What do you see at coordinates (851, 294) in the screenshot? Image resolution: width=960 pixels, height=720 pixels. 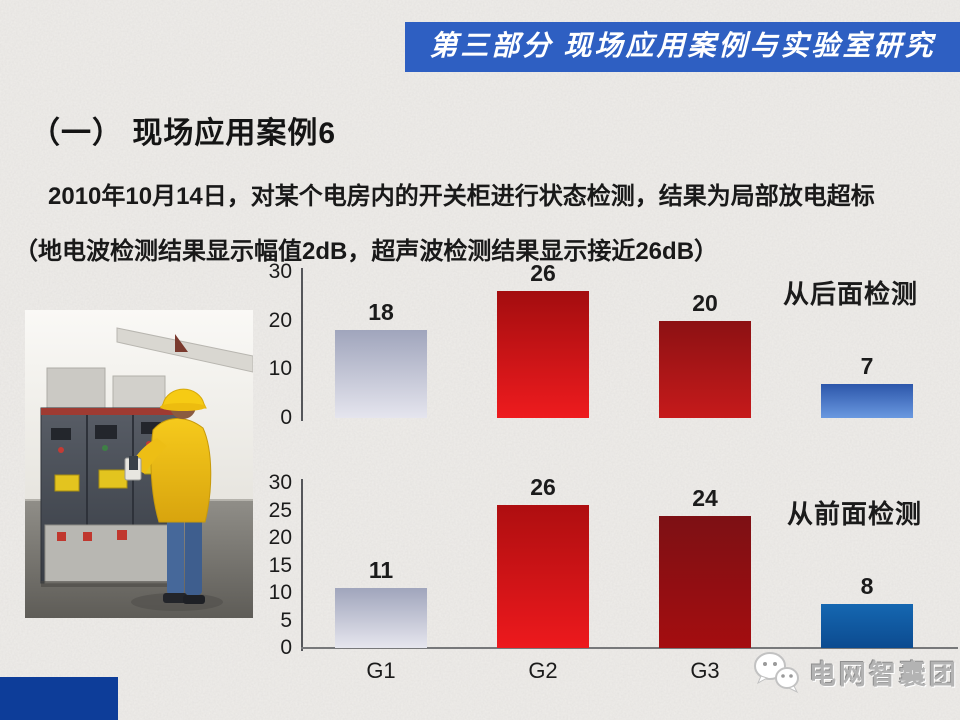 I see `chart-annotation: 从后面检测` at bounding box center [851, 294].